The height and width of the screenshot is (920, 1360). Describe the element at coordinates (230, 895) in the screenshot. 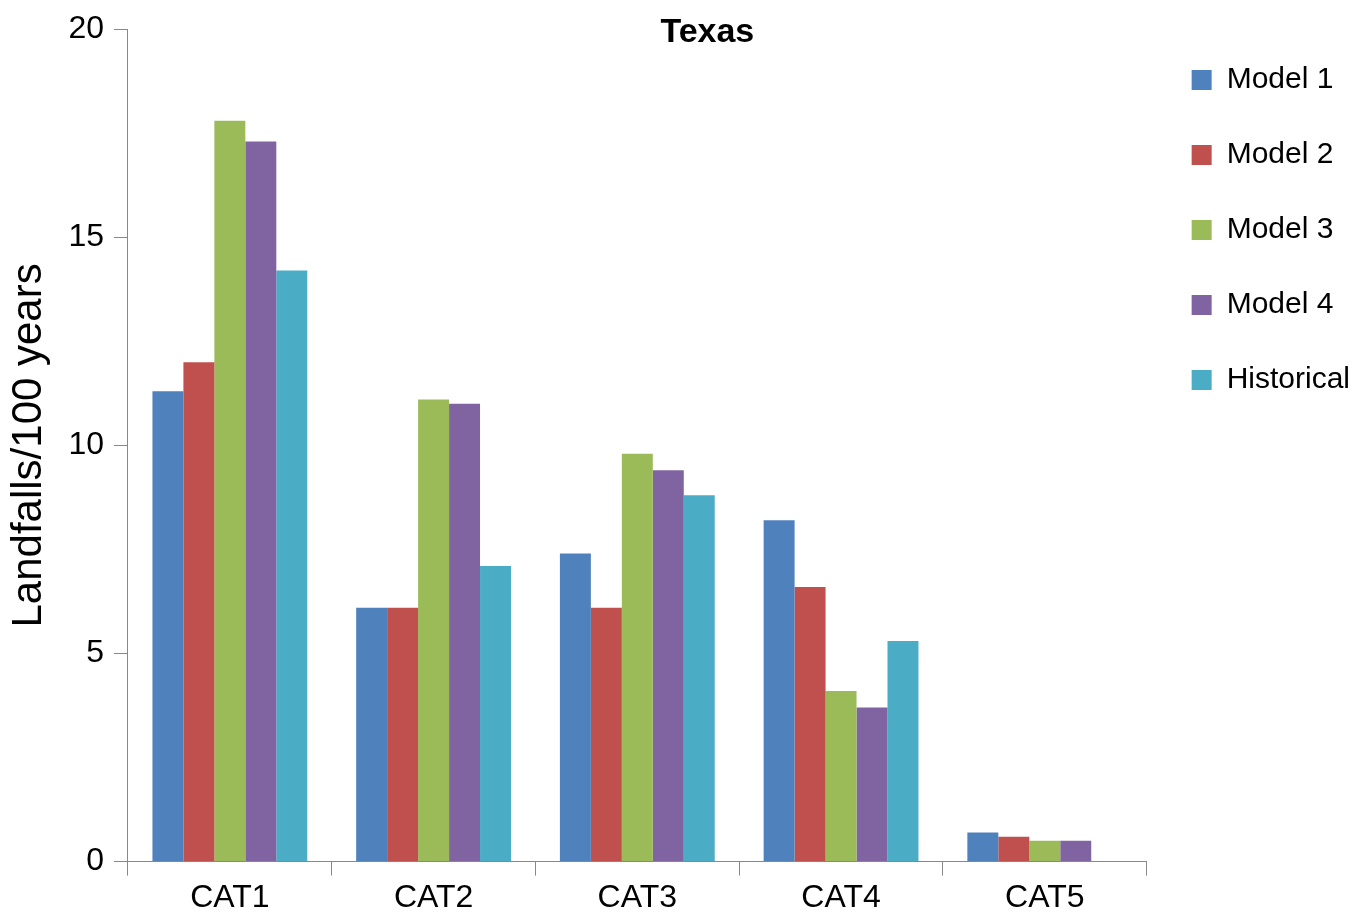

I see `x-tick-label: CAT1` at that location.